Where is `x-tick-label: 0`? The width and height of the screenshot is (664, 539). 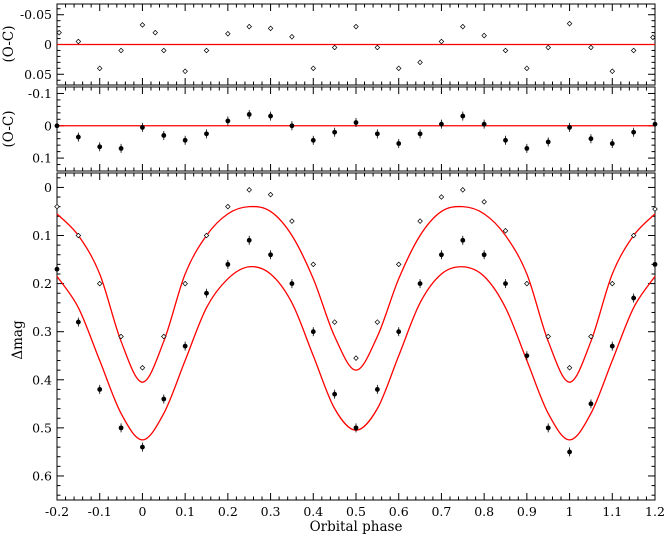
x-tick-label: 0 is located at coordinates (142, 511).